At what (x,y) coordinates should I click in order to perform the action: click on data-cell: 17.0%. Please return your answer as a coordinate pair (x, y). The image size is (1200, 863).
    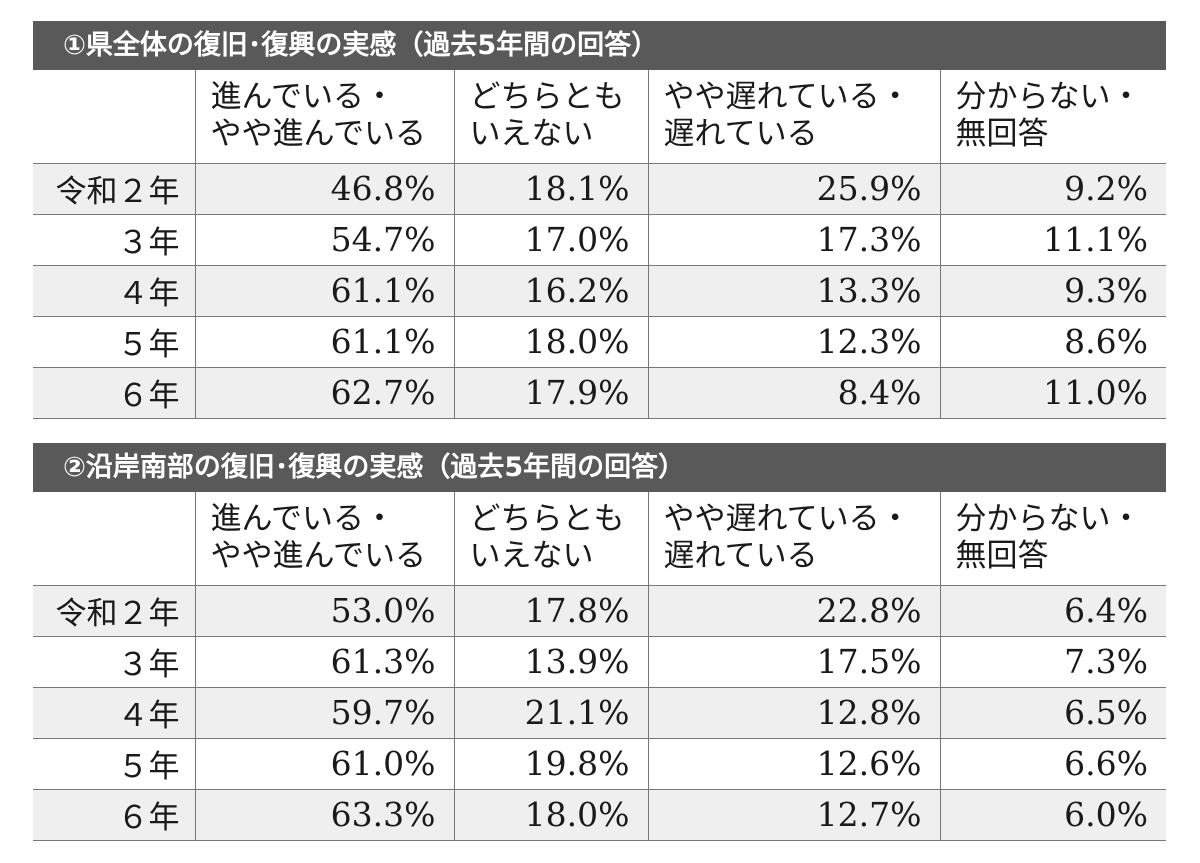
    Looking at the image, I should click on (550, 240).